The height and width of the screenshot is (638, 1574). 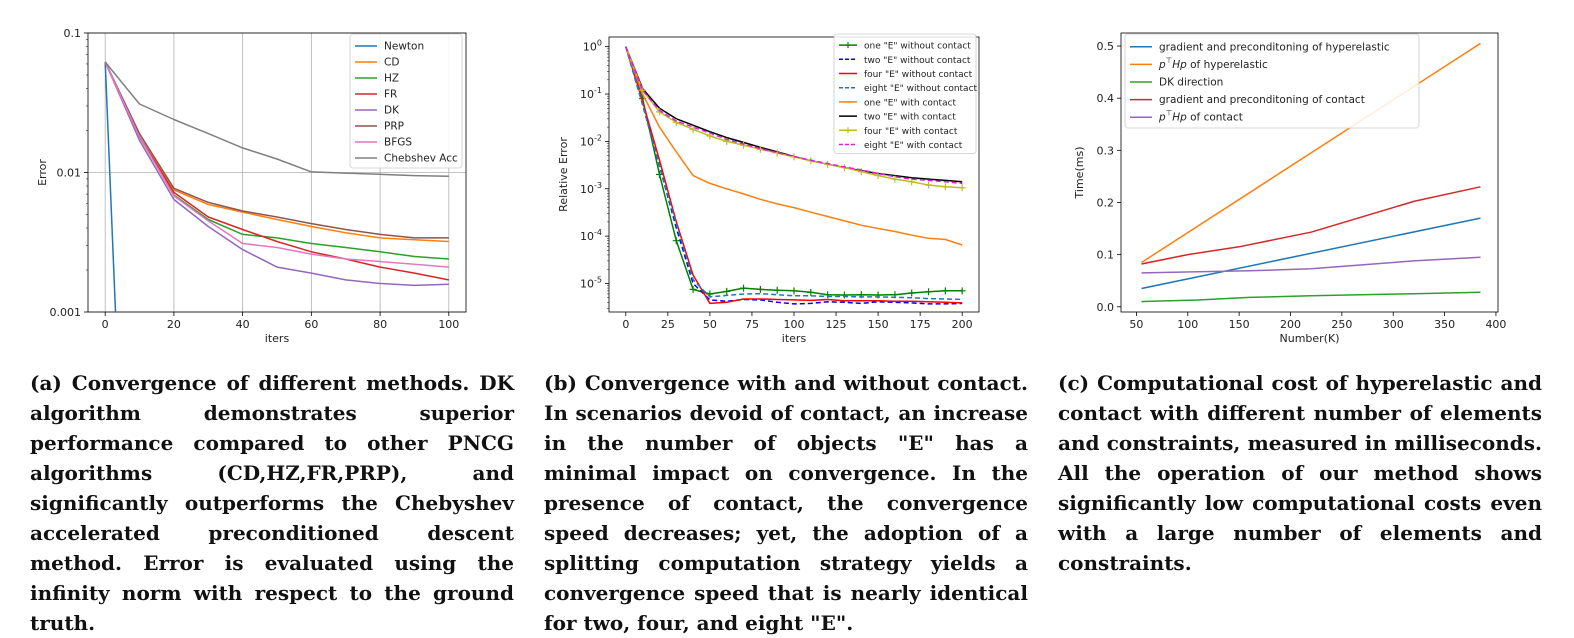 What do you see at coordinates (1262, 100) in the screenshot?
I see `legend-label-3: gradient and preconditoning of contact` at bounding box center [1262, 100].